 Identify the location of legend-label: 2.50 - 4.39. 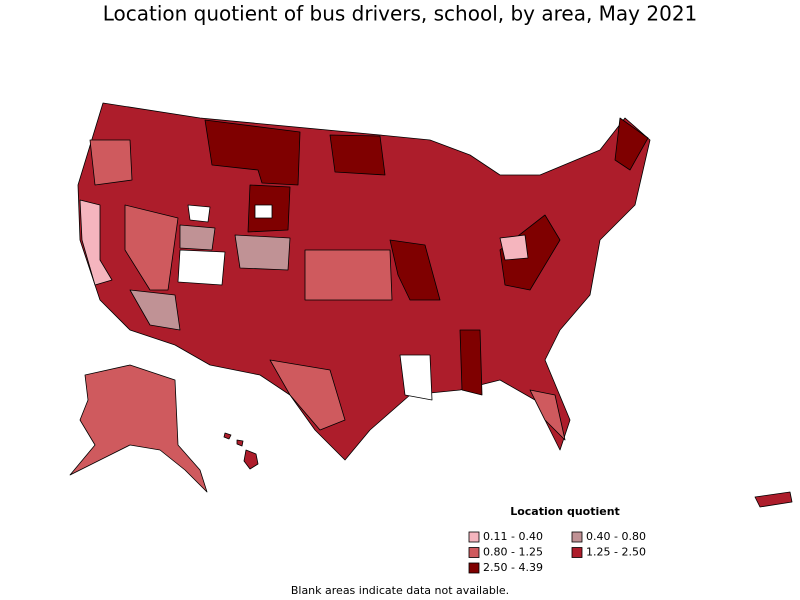
(513, 567).